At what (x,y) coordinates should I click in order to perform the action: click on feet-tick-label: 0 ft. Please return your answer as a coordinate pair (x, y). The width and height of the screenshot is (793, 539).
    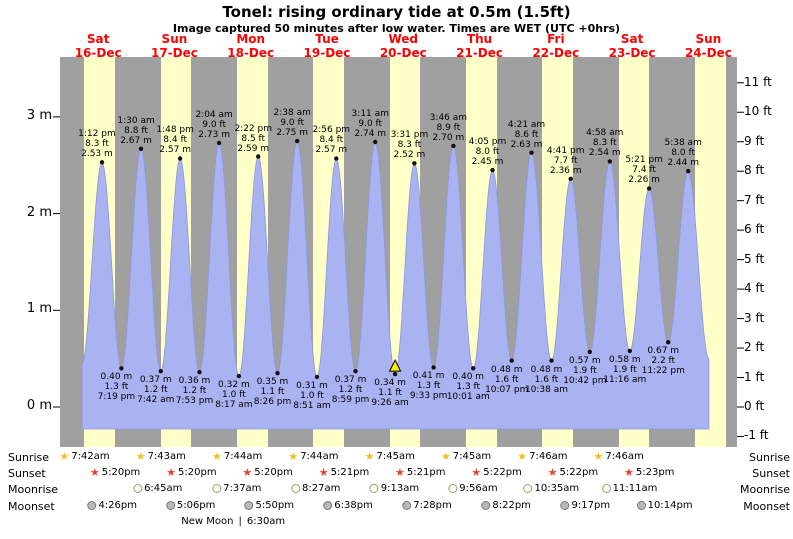
    Looking at the image, I should click on (754, 406).